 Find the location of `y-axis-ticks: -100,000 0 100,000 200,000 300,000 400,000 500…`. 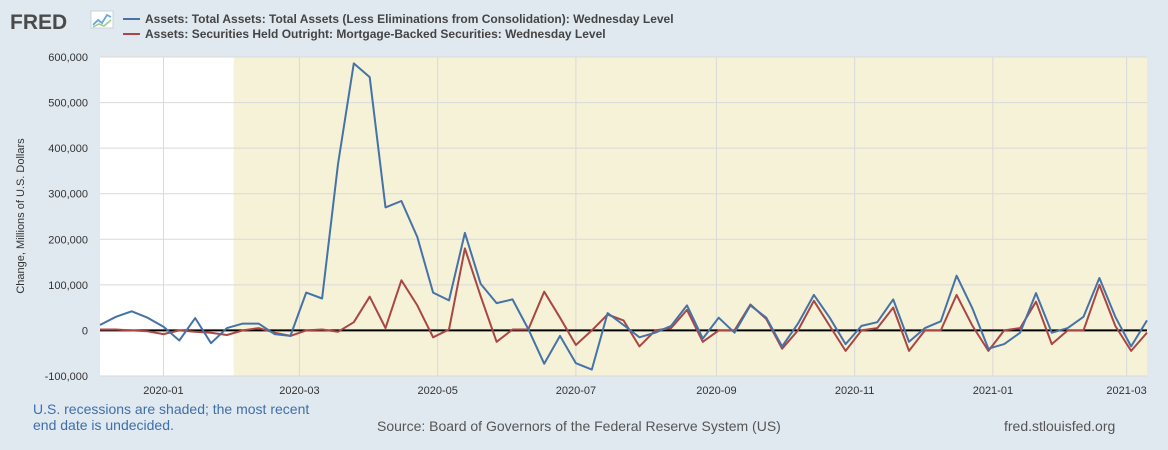

y-axis-ticks: -100,000 0 100,000 200,000 300,000 400,000 500… is located at coordinates (66, 217).